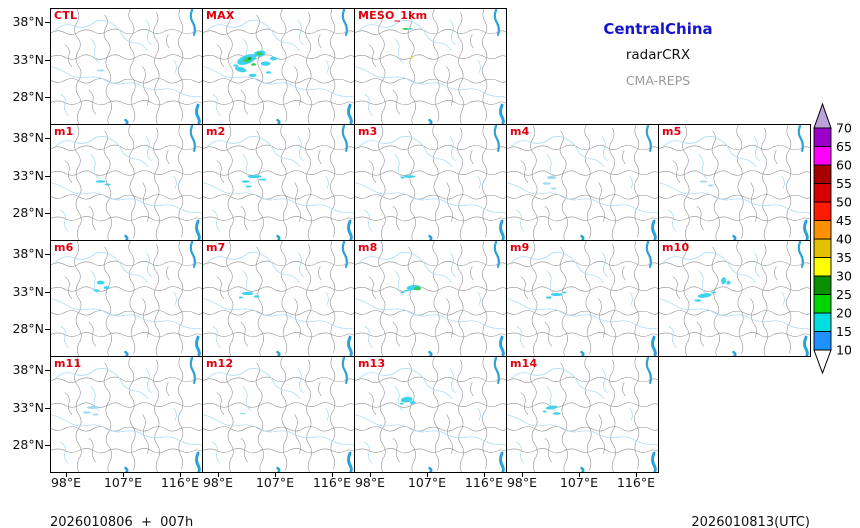 The width and height of the screenshot is (860, 528). Describe the element at coordinates (734, 298) in the screenshot. I see `panel-m10: m10` at that location.